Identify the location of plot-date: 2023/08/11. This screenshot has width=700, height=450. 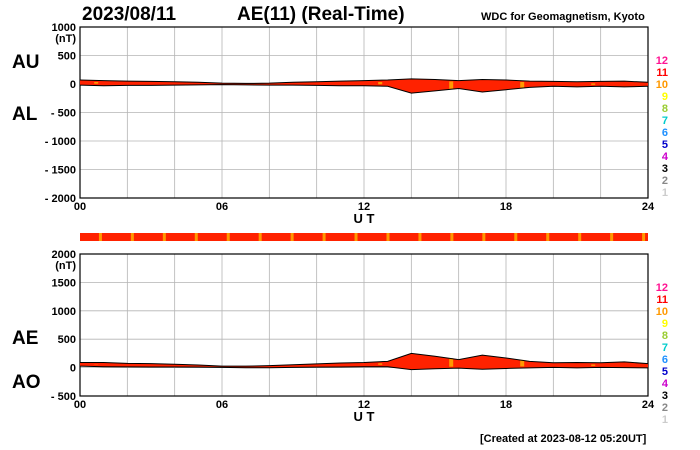
(129, 14).